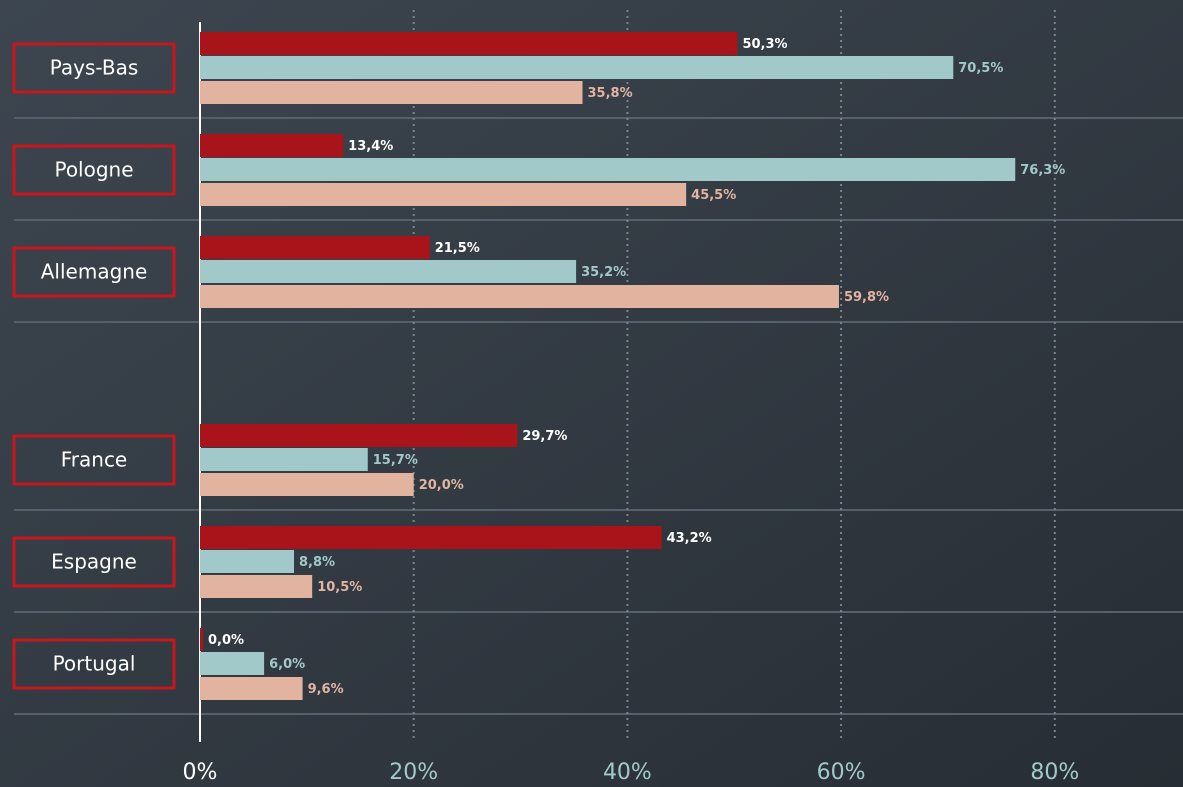 The width and height of the screenshot is (1183, 787). What do you see at coordinates (317, 562) in the screenshot?
I see `value-label: 8,8%` at bounding box center [317, 562].